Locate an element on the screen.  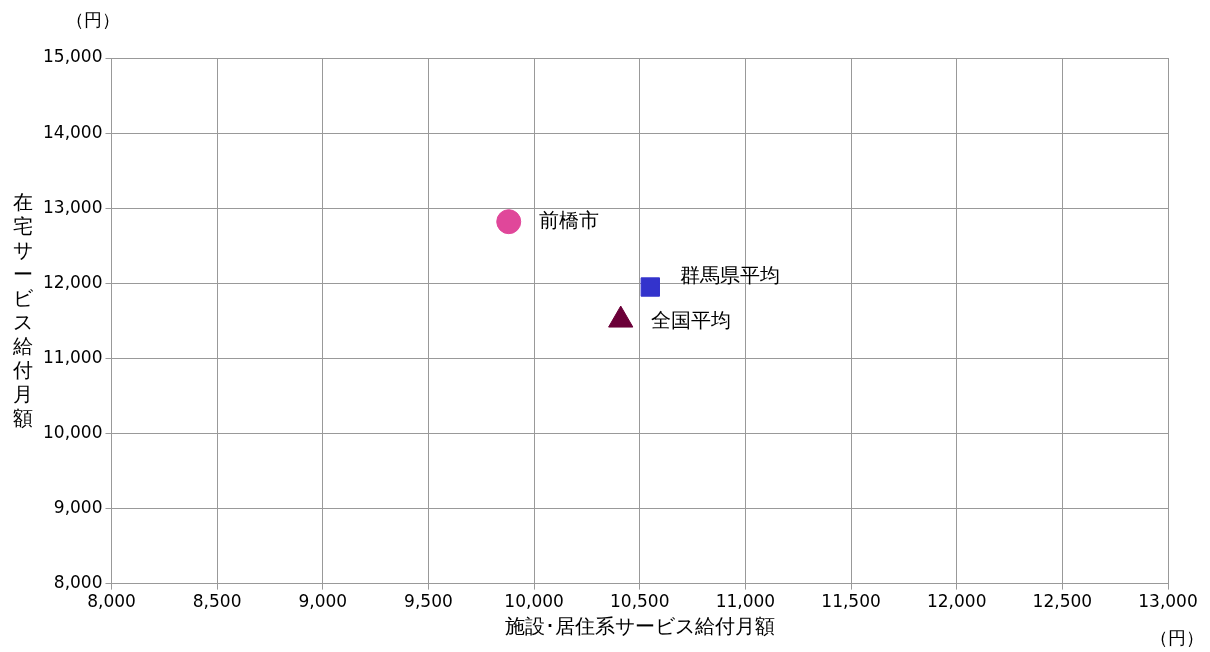
y-tick-label: 9,000 is located at coordinates (78, 506).